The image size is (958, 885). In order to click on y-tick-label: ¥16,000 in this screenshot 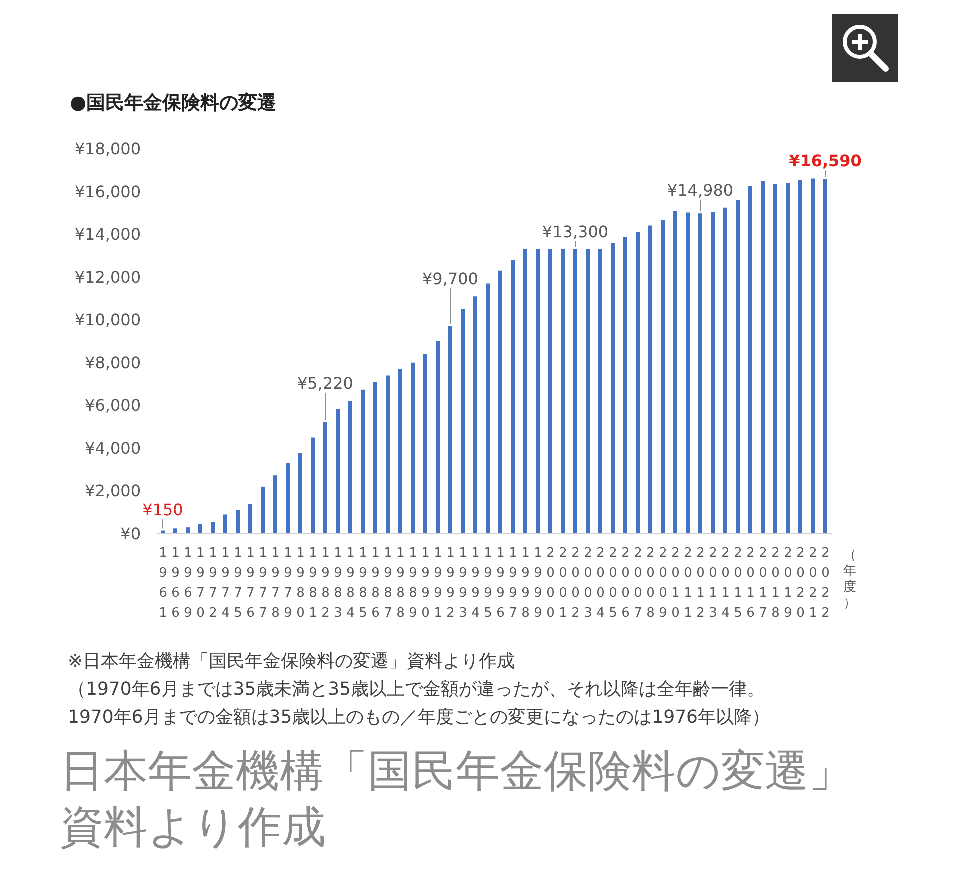, I will do `click(107, 192)`.